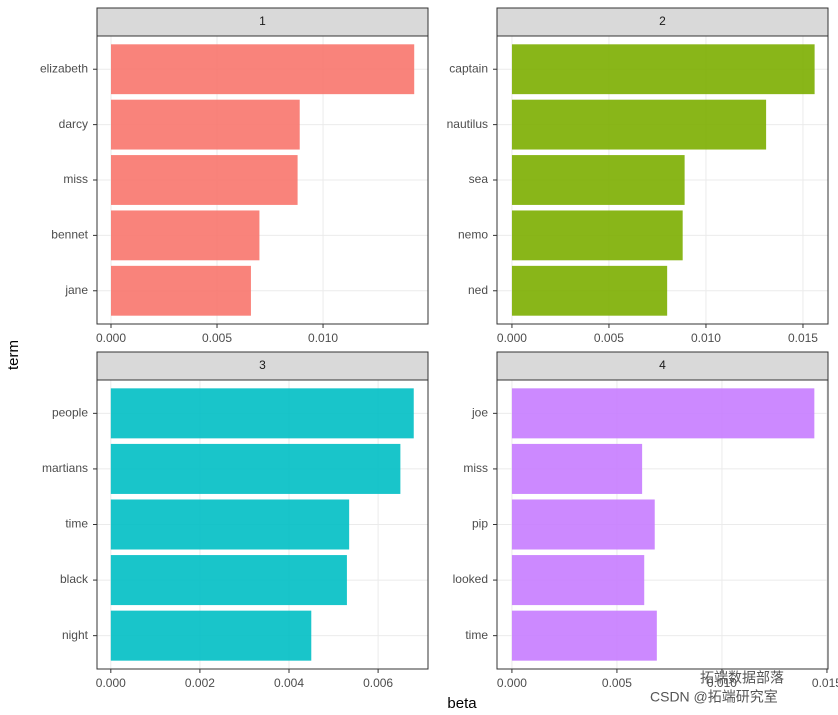  I want to click on strip-label: 4, so click(662, 365).